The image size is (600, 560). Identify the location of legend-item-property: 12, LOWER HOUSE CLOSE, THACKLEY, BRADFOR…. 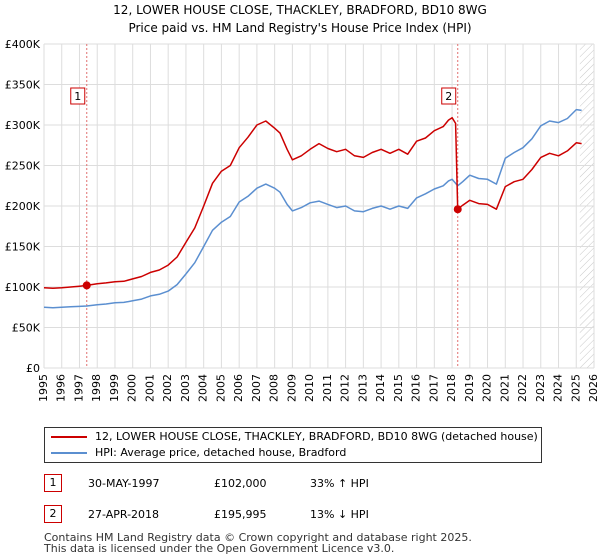
(294, 437).